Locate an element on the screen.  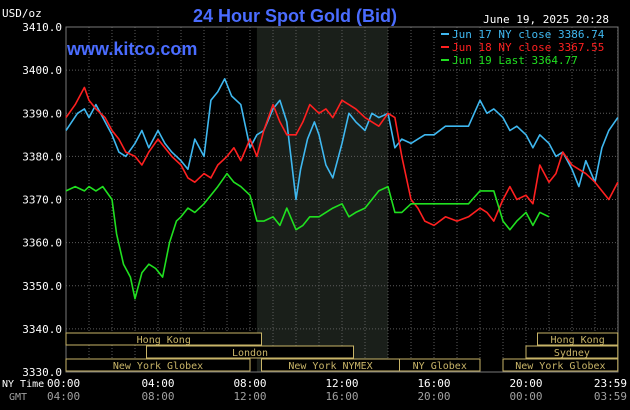
legend-label-jun19: Jun 19 Last 3364.77 is located at coordinates (515, 60).